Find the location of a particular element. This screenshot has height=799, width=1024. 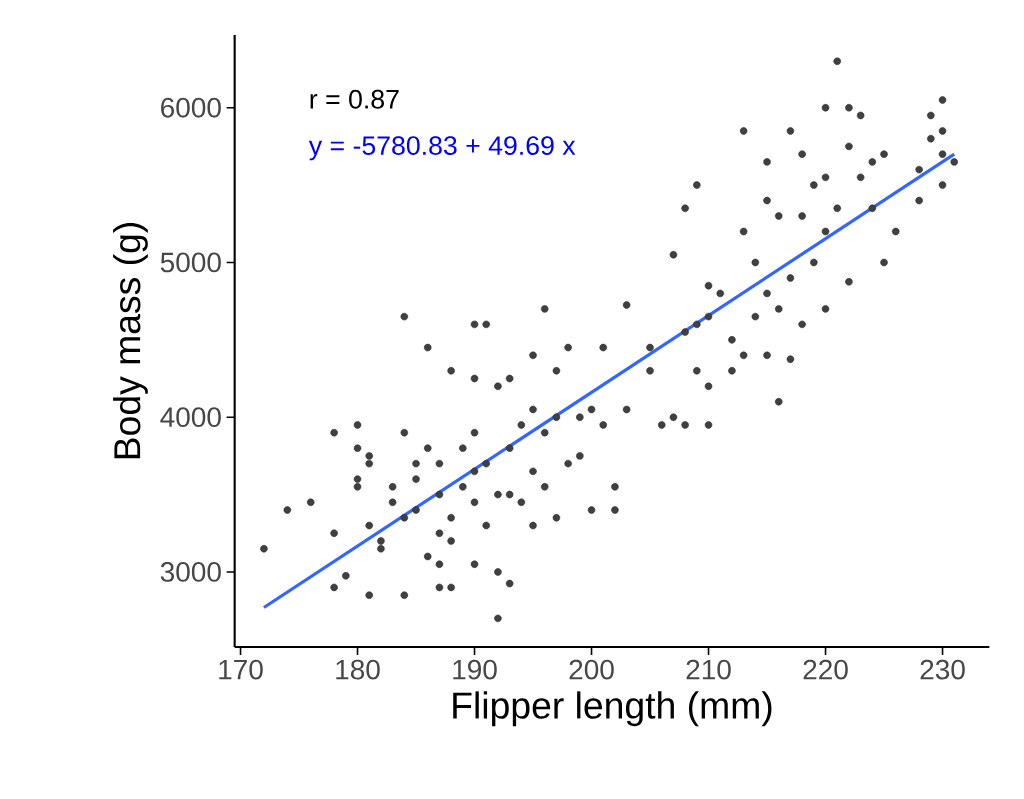

x-axis-title: Flipper length (mm) is located at coordinates (612, 709).